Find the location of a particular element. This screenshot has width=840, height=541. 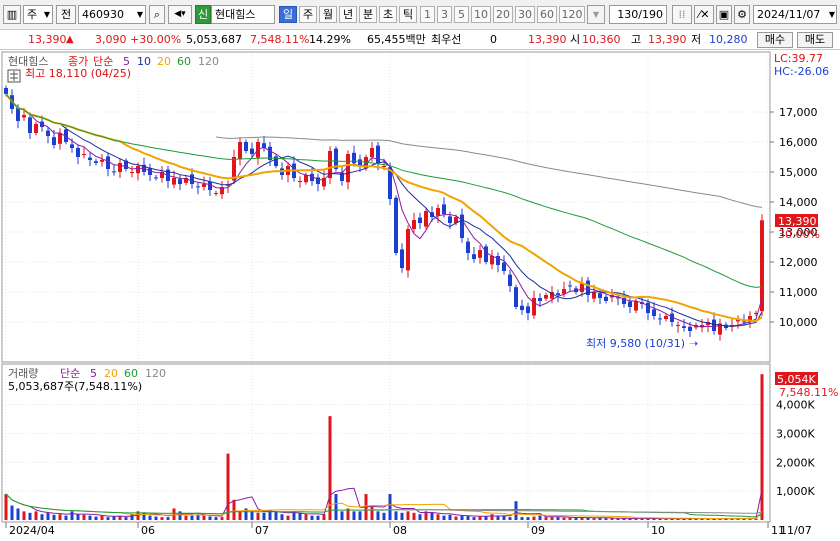

period-weekly: 주 is located at coordinates (308, 14).